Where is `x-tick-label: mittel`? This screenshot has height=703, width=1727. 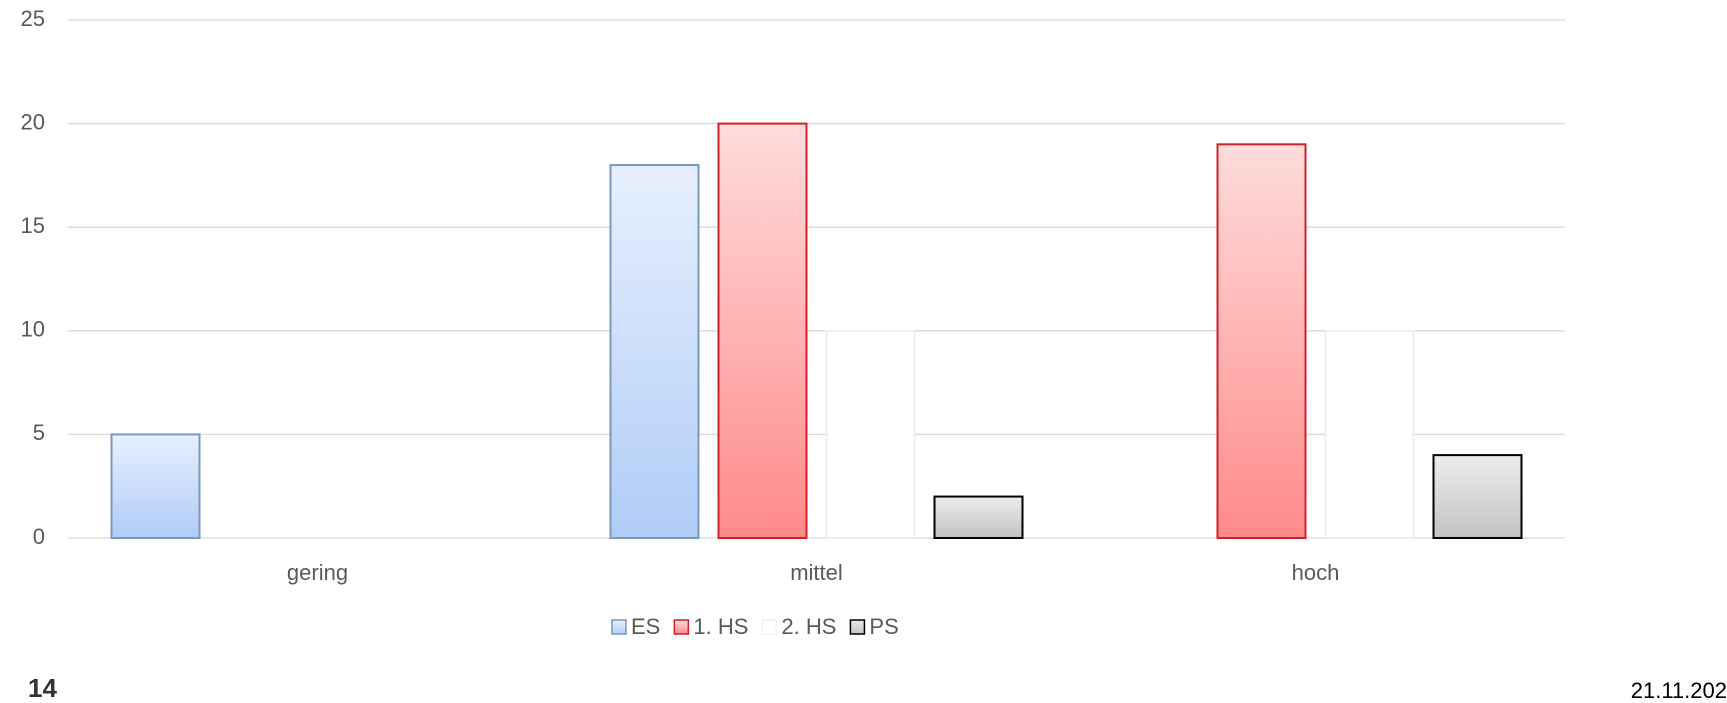
x-tick-label: mittel is located at coordinates (816, 572).